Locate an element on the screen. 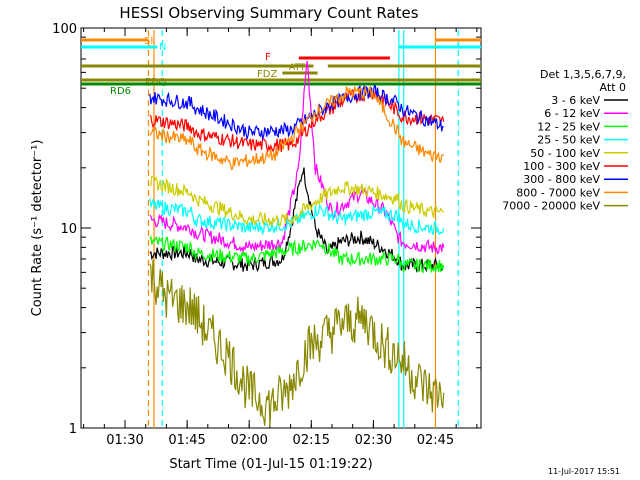 The image size is (640, 480). x-tick-label: 02:00 is located at coordinates (248, 440).